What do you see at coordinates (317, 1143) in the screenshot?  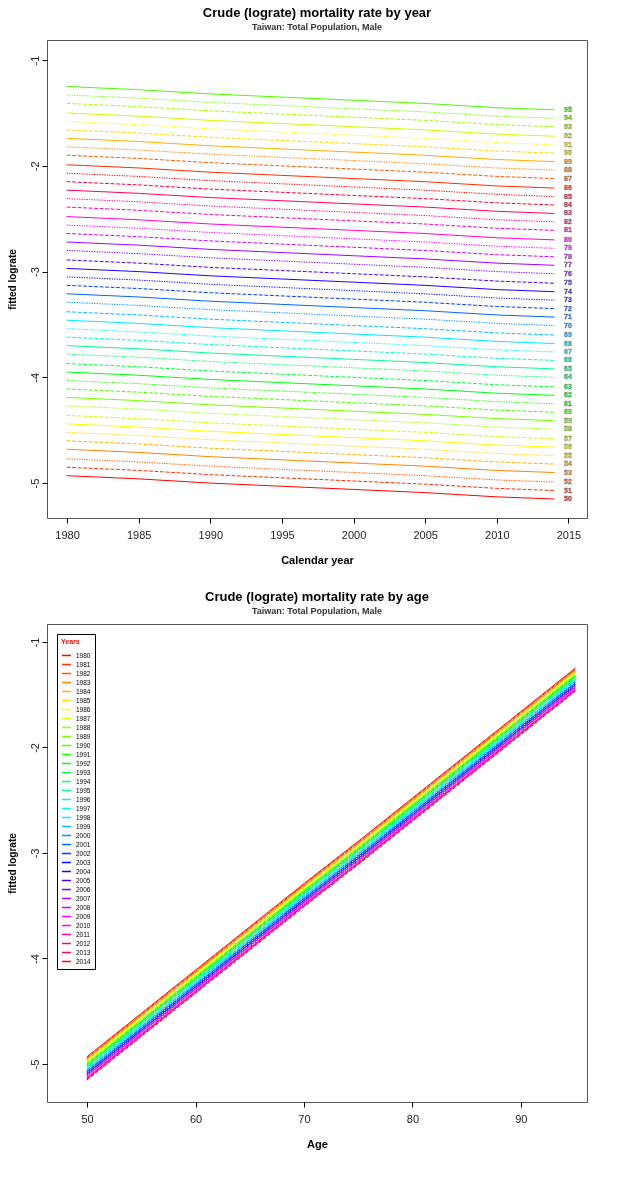 I see `x-axis-title: Age` at bounding box center [317, 1143].